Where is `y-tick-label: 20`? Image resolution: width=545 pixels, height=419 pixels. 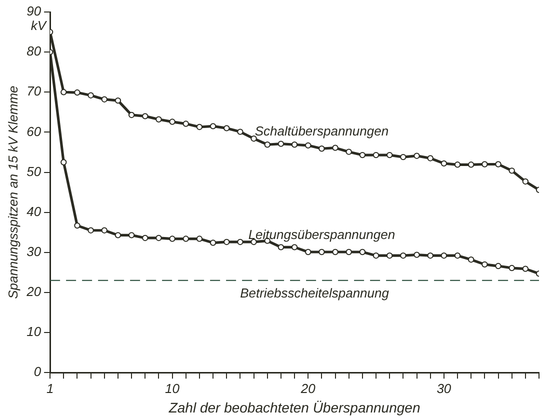 y-tick-label: 20 is located at coordinates (34, 292).